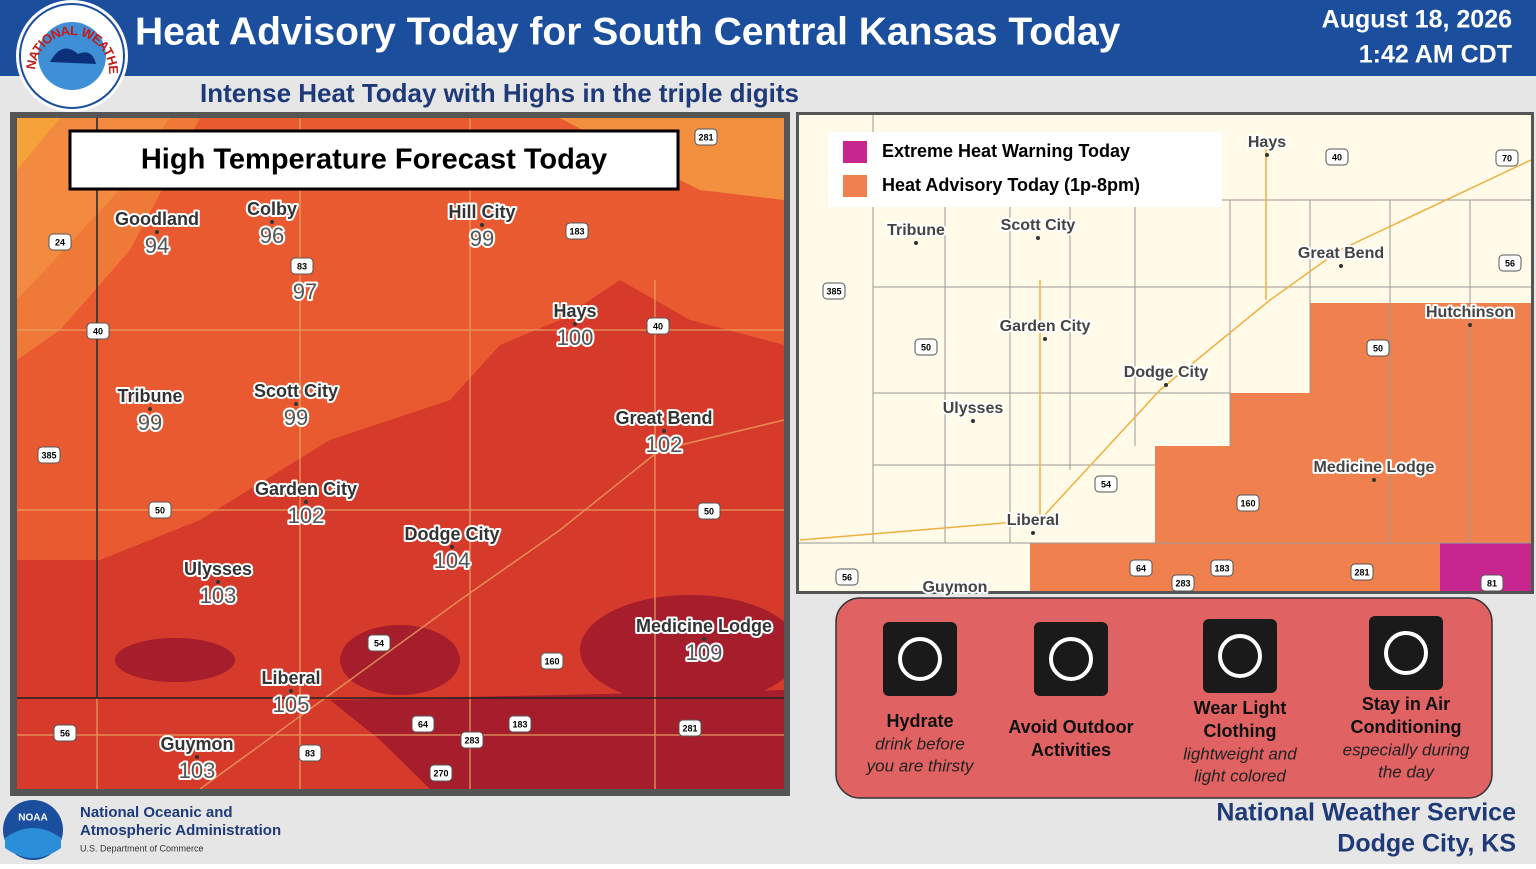 The height and width of the screenshot is (869, 1536). I want to click on noaa-logo: NOAA, so click(33, 830).